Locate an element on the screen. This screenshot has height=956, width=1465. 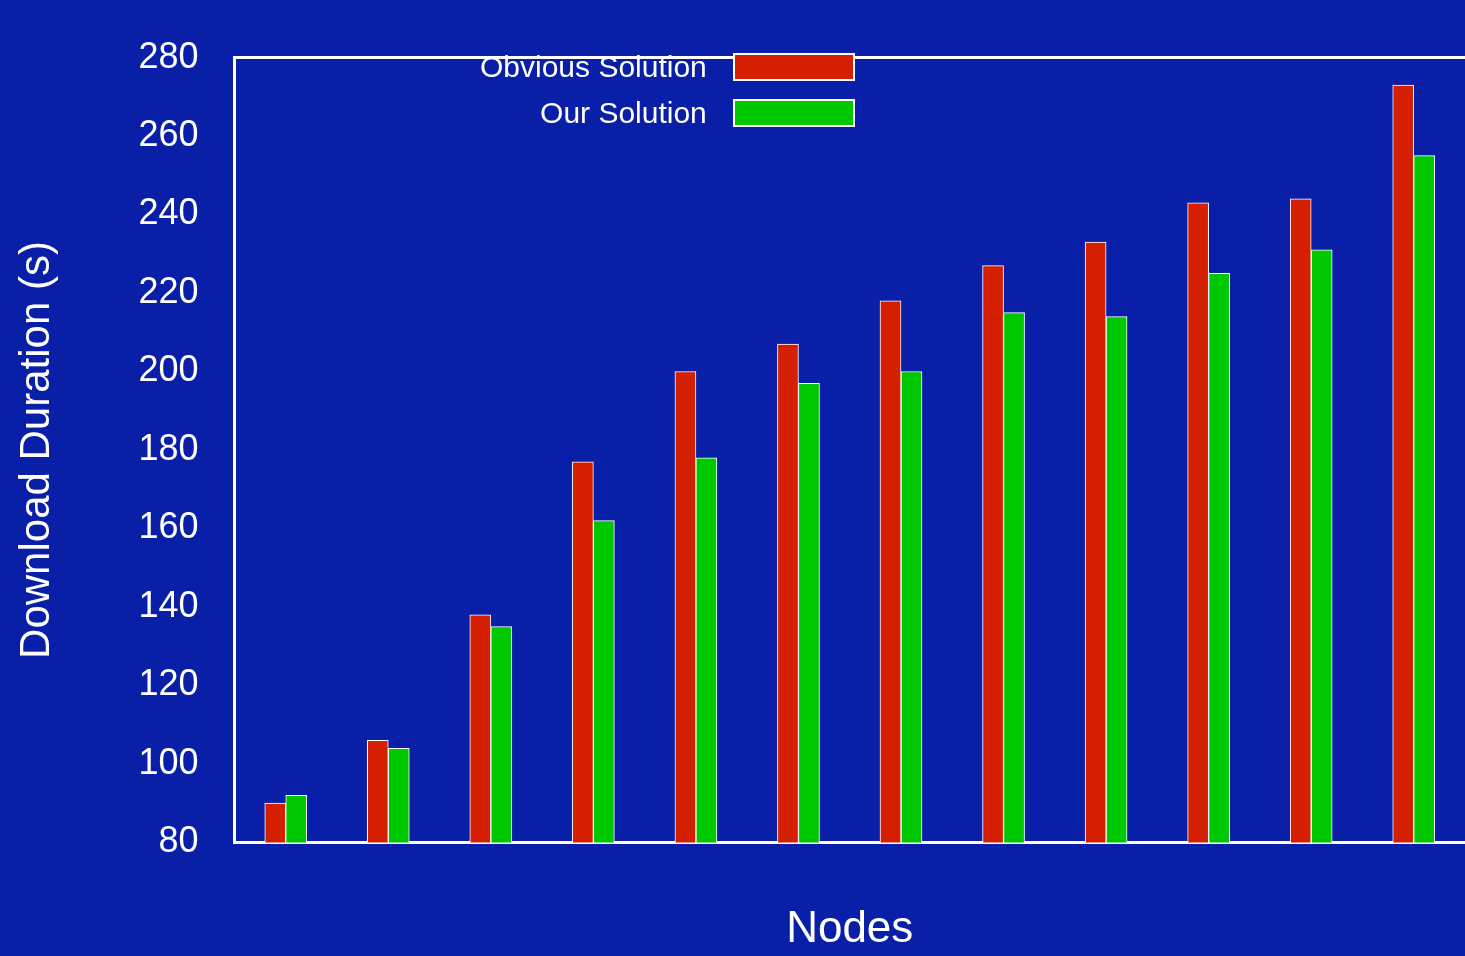
y-tick-label: 220 is located at coordinates (168, 290).